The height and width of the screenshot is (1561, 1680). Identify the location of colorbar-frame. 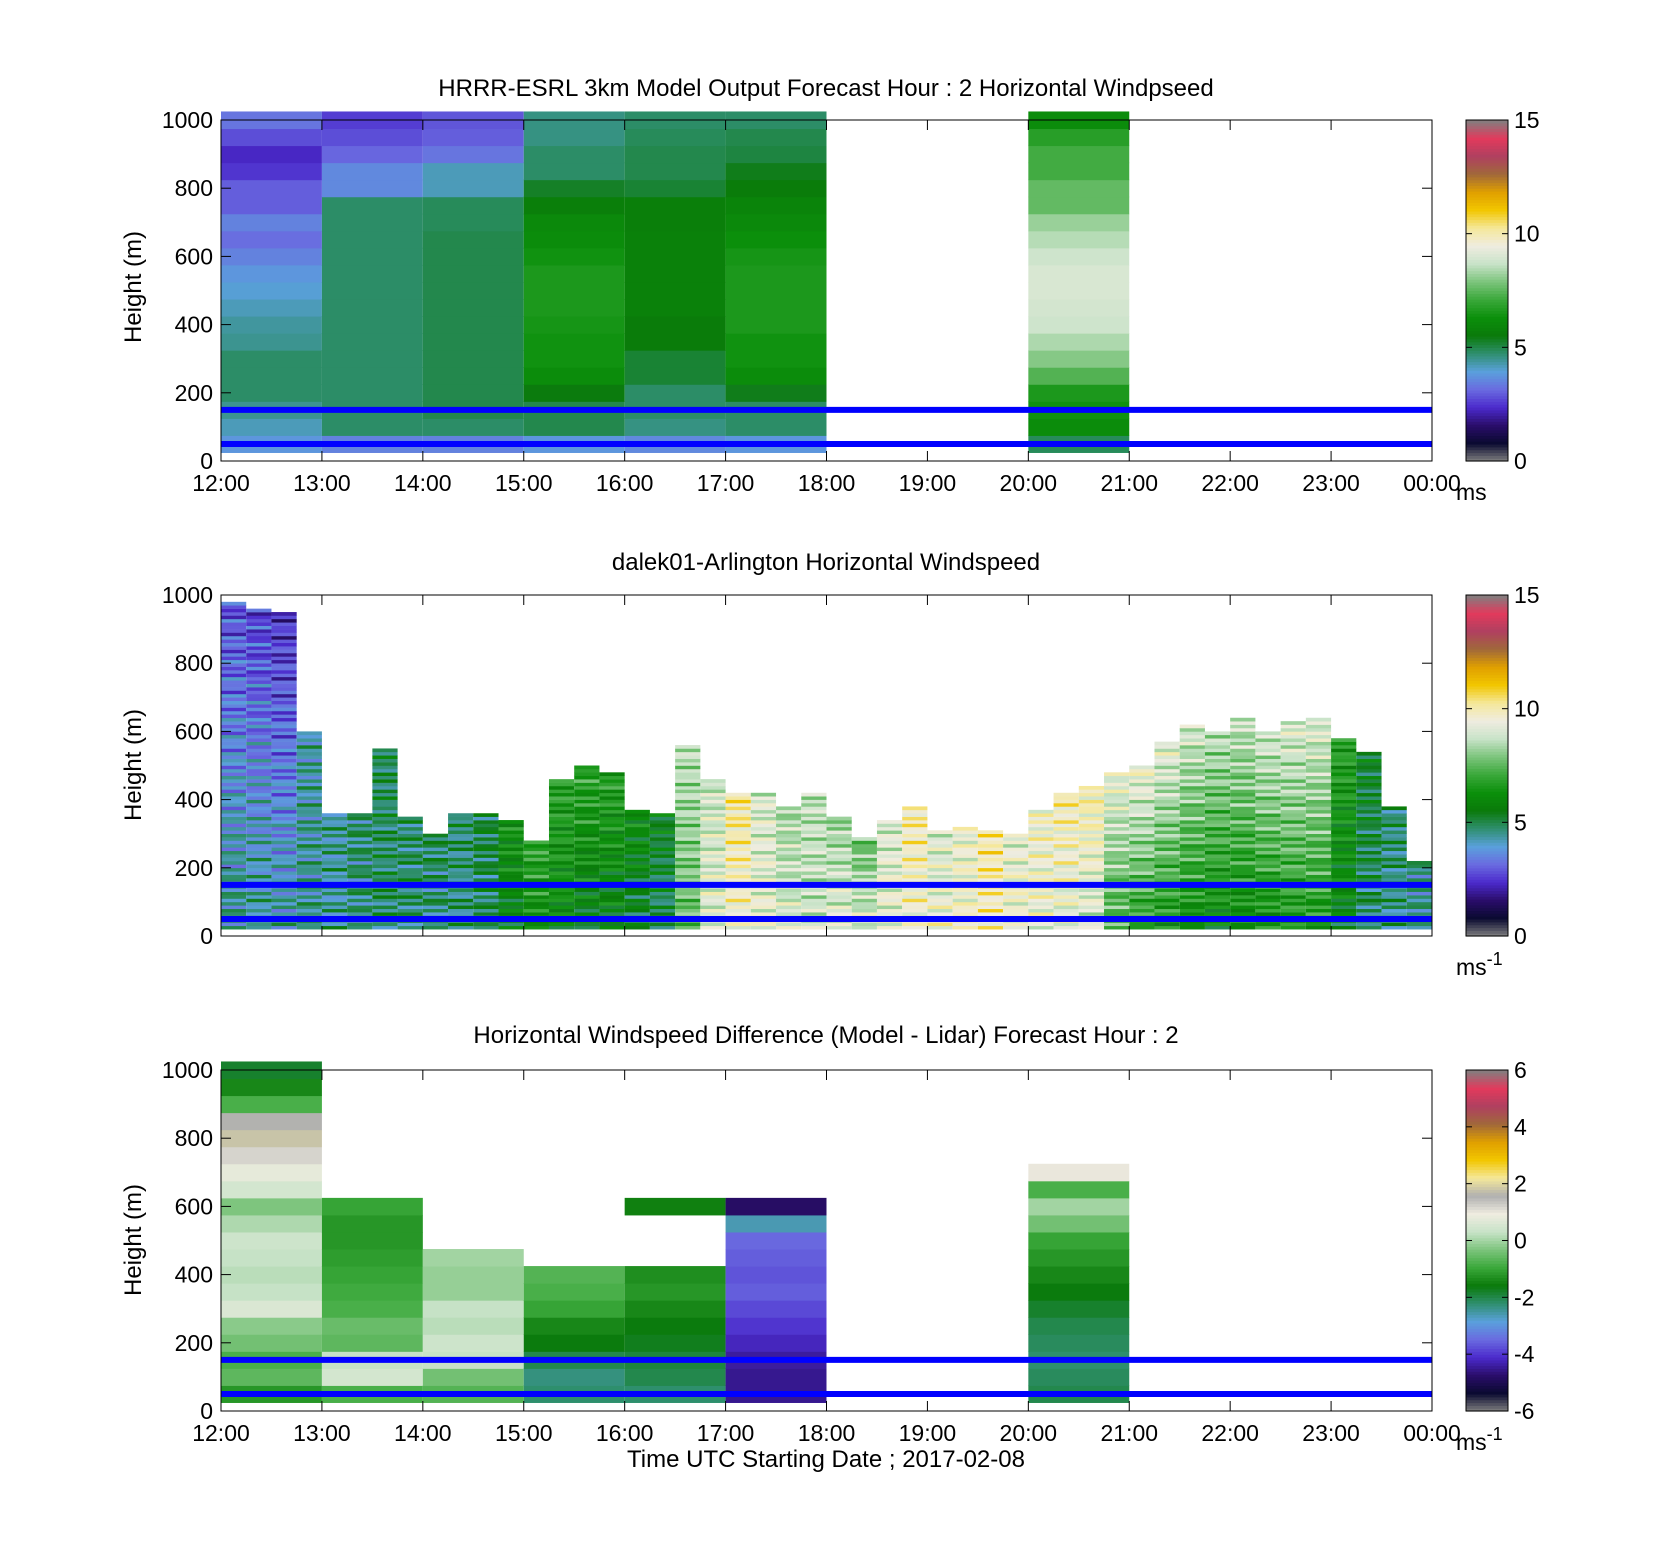
(1487, 765).